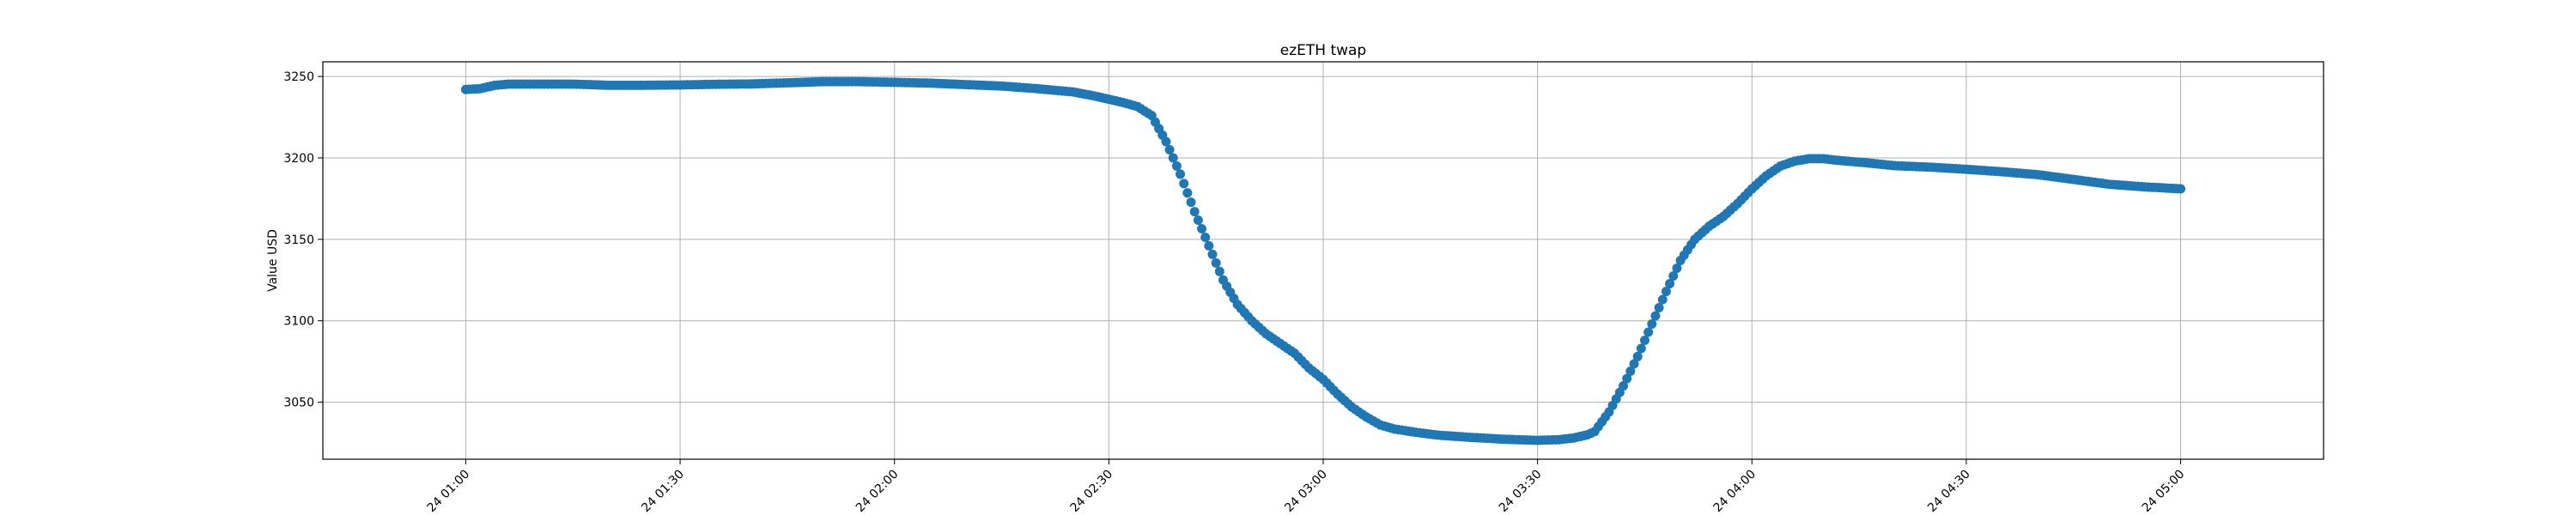 The image size is (2576, 515). I want to click on chart-title: ezETH twap, so click(1323, 50).